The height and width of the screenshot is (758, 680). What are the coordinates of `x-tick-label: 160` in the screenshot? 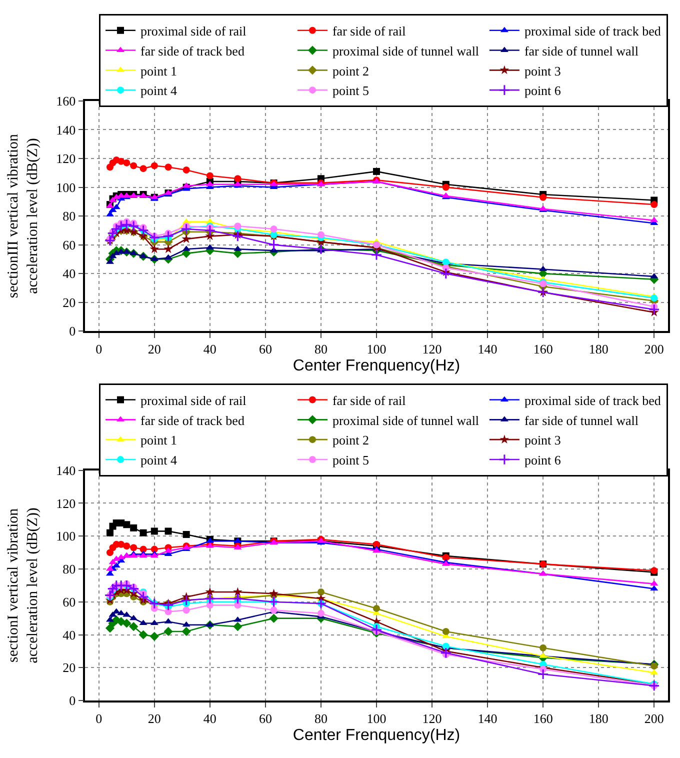 It's located at (543, 348).